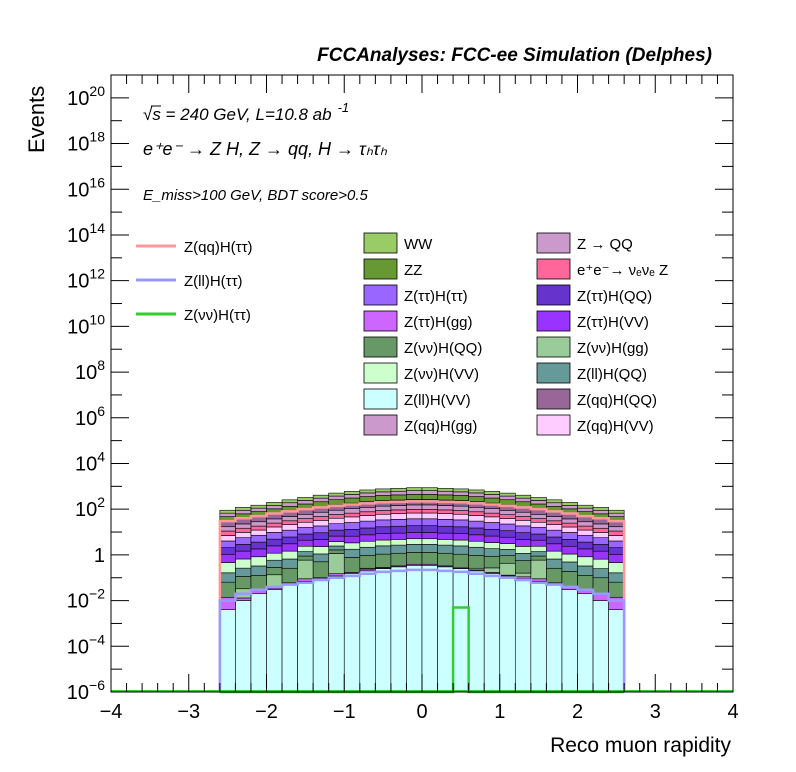  What do you see at coordinates (421, 712) in the screenshot?
I see `x-tick-label: 0` at bounding box center [421, 712].